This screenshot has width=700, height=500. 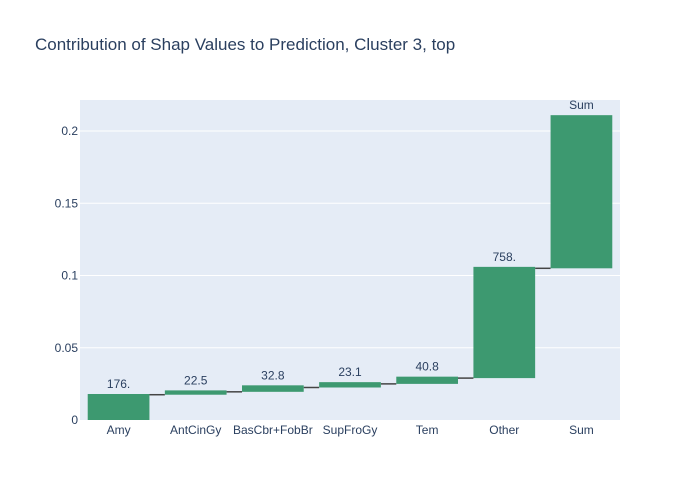 What do you see at coordinates (350, 372) in the screenshot?
I see `data-label: 23.1` at bounding box center [350, 372].